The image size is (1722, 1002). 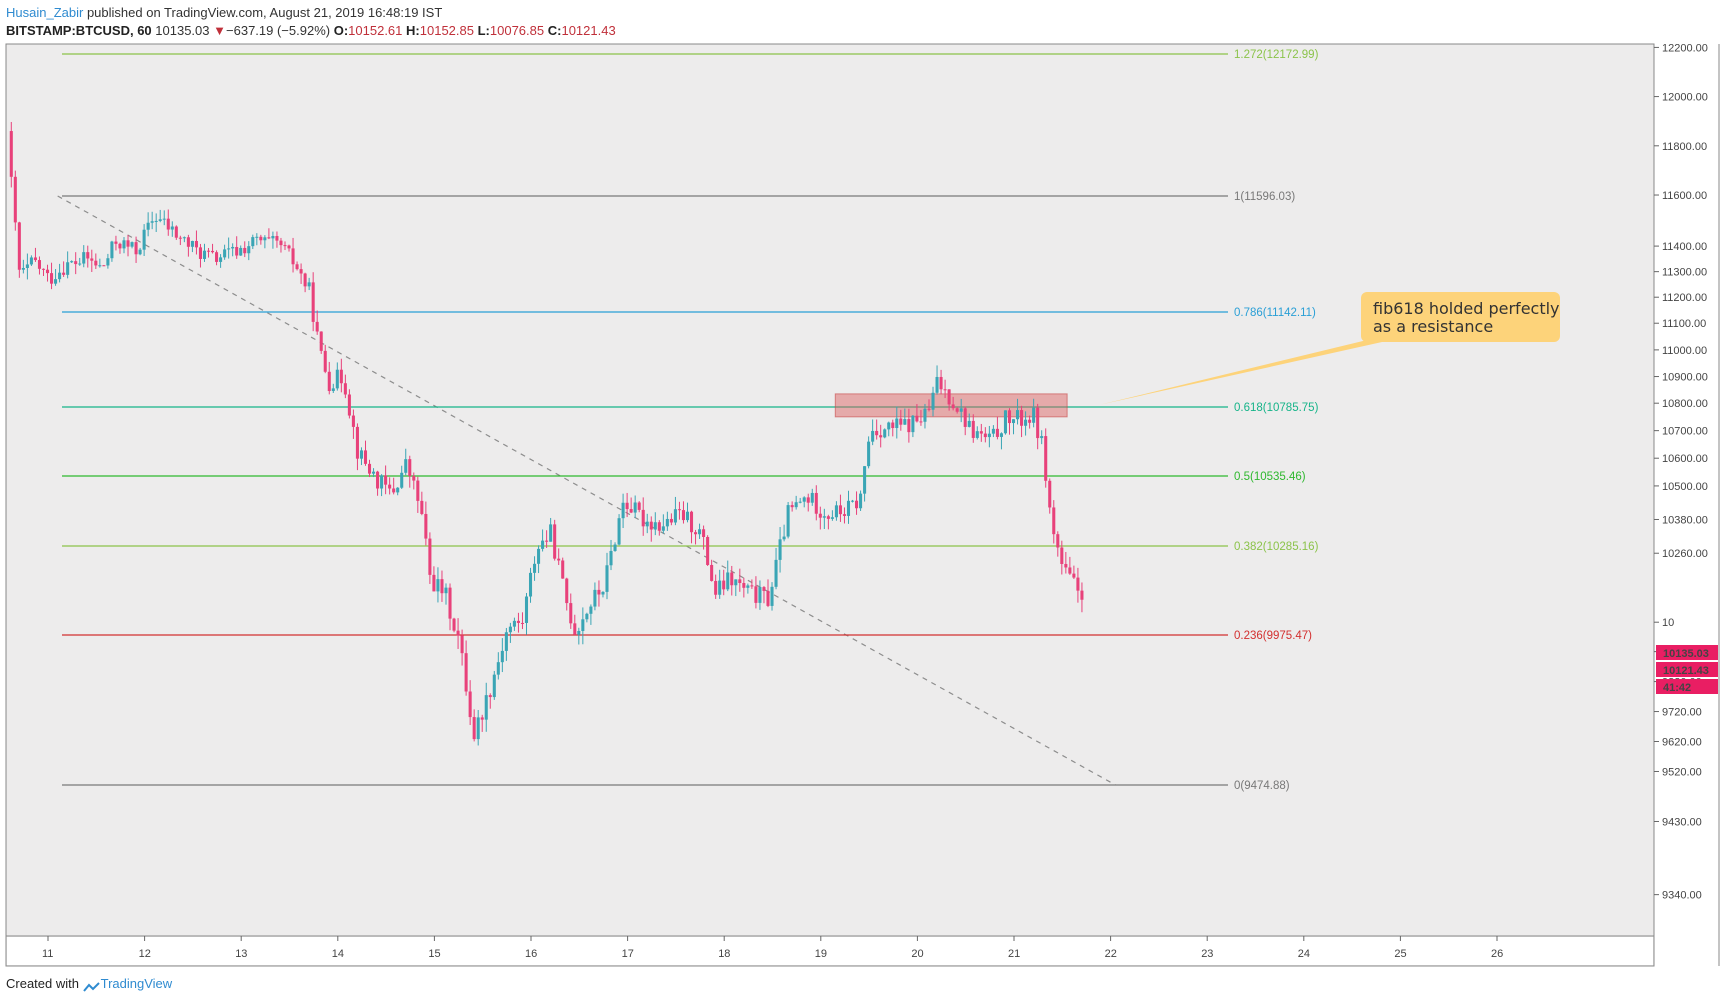 I want to click on callout-pointer, so click(x=1245, y=372).